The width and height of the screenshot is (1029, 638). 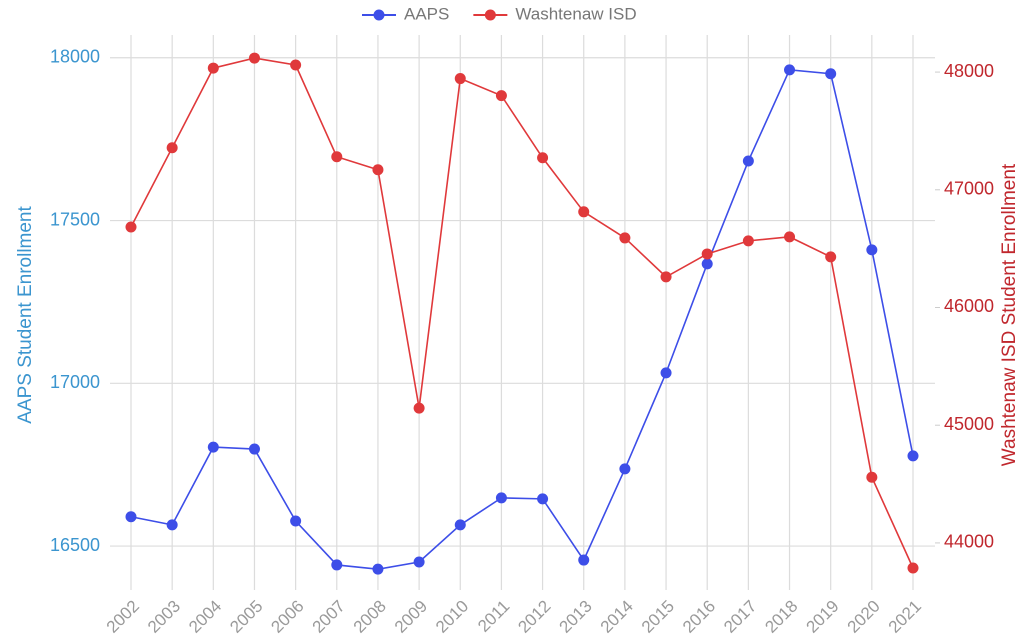 I want to click on x-tick-label: 2003, so click(x=164, y=617).